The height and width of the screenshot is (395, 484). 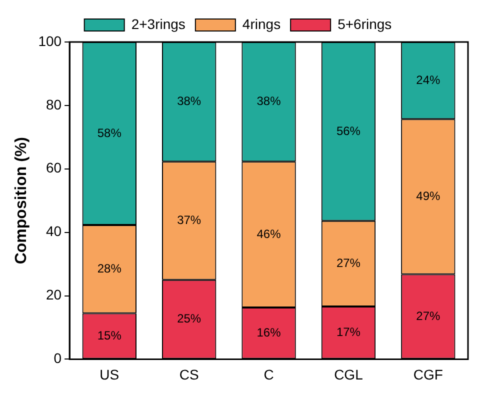 What do you see at coordinates (21, 200) in the screenshot?
I see `y-axis-title: Composition (%)` at bounding box center [21, 200].